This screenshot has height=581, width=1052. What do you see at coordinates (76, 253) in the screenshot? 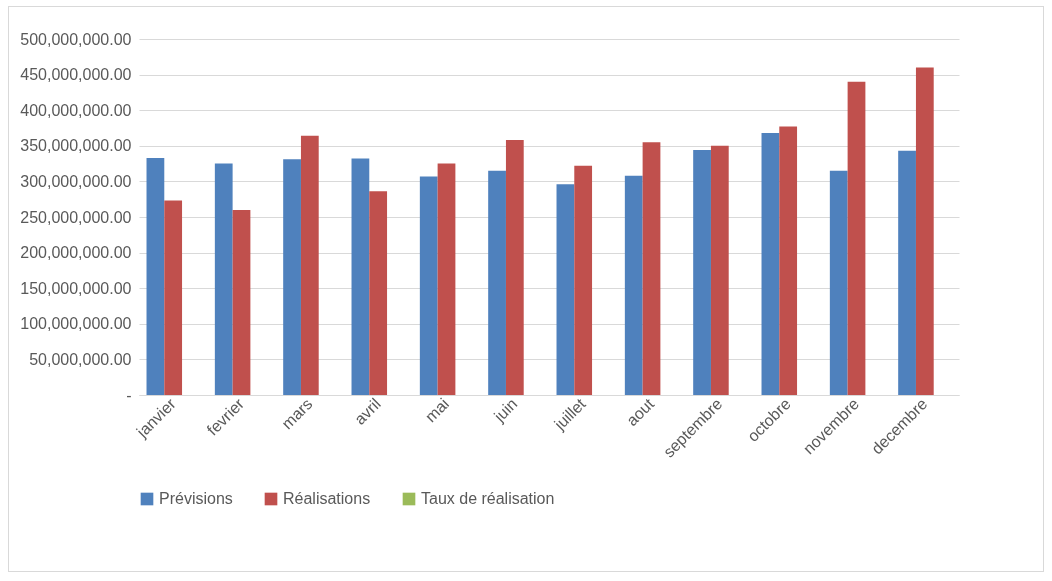
I see `y-tick-label: 200,000,000.00` at bounding box center [76, 253].